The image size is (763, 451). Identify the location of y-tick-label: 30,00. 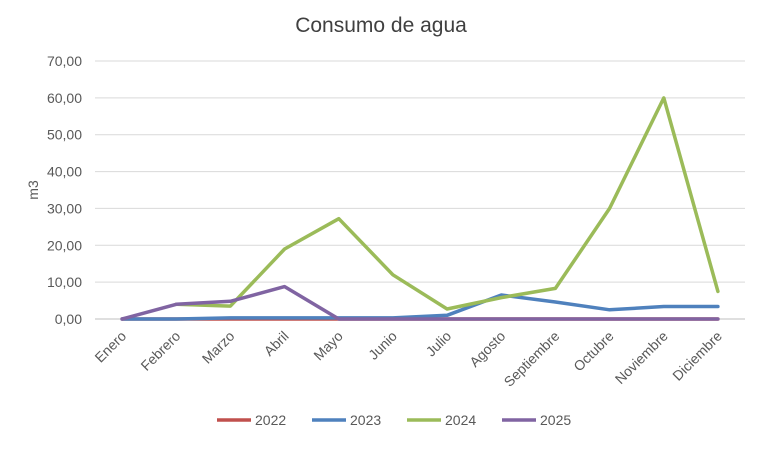
(64, 208).